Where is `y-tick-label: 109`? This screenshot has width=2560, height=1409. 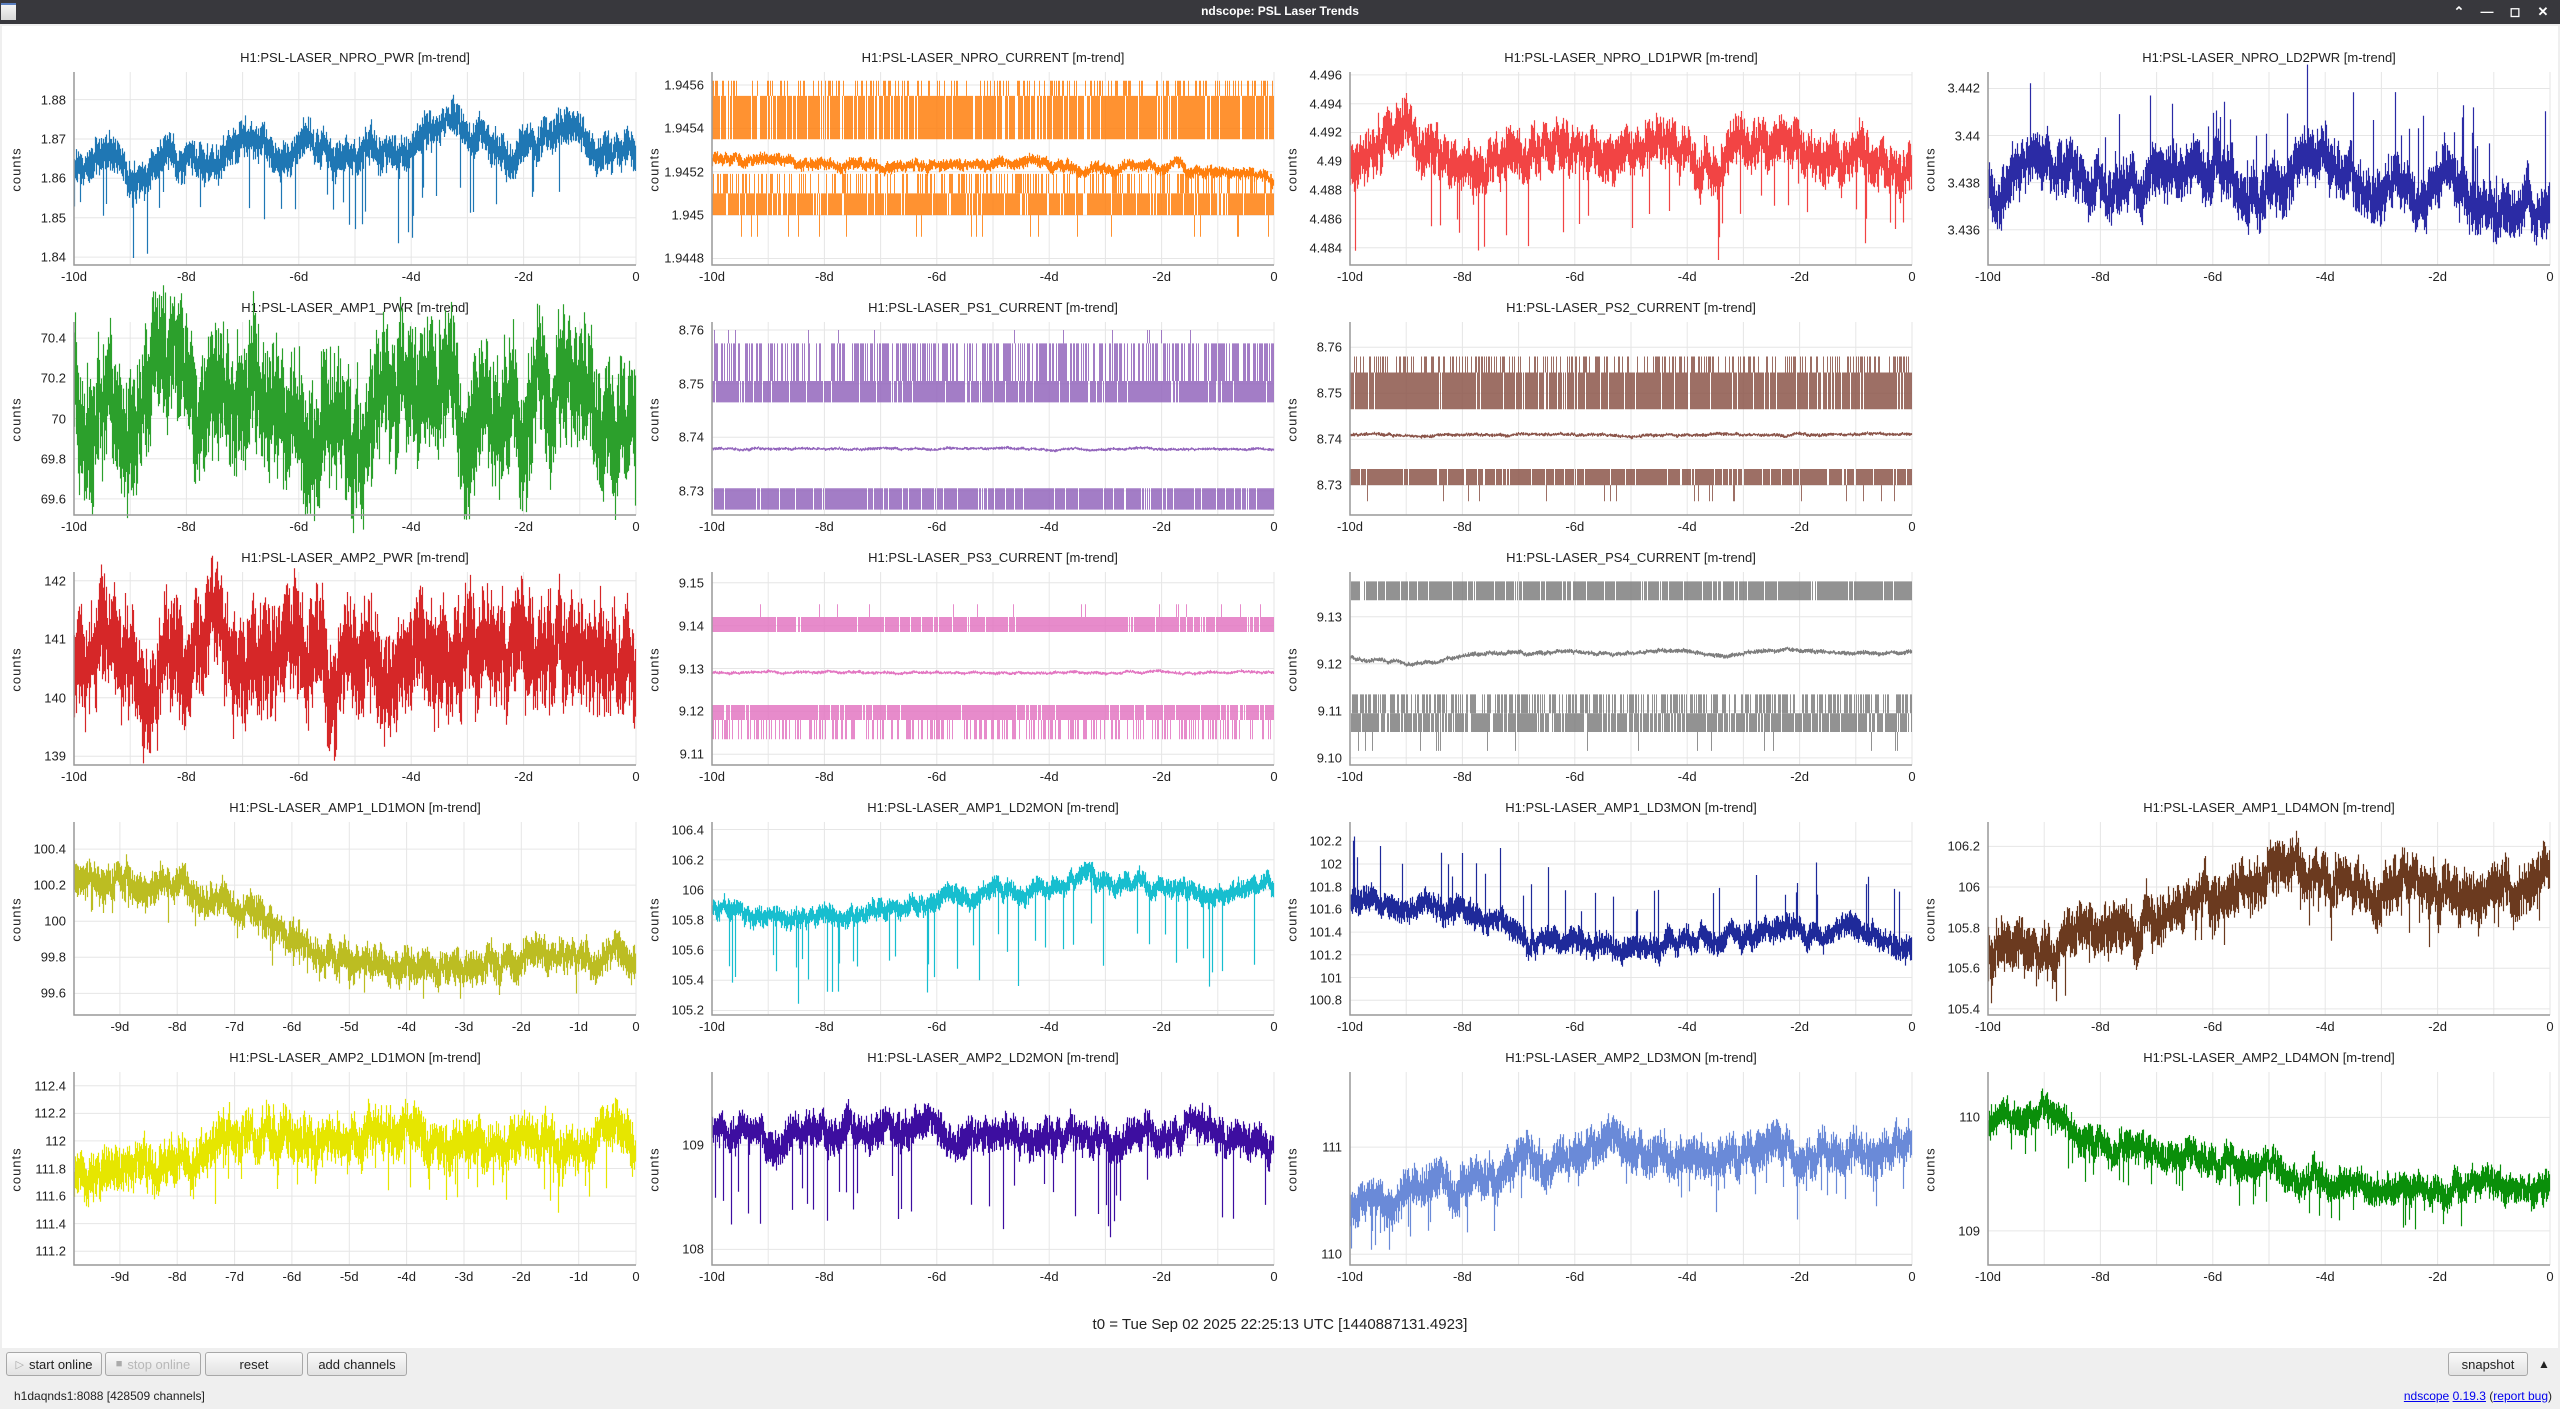 y-tick-label: 109 is located at coordinates (1969, 1231).